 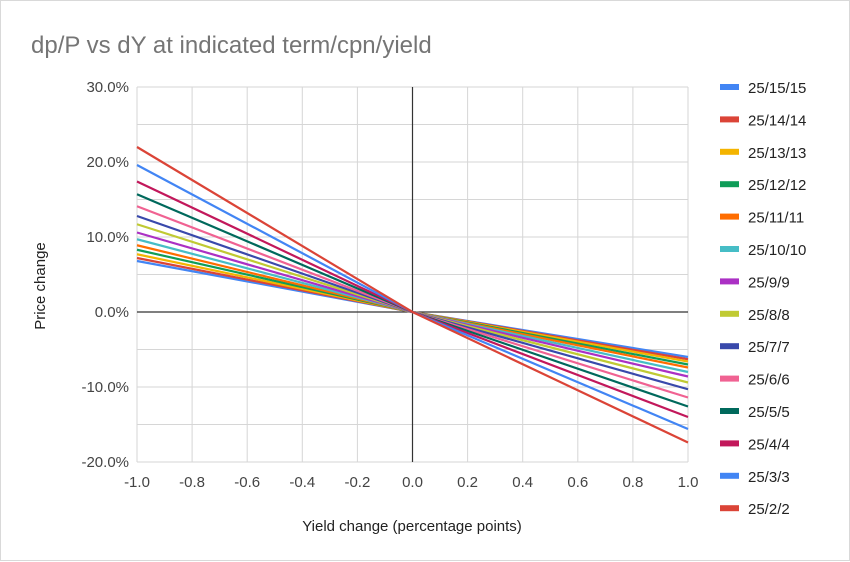 What do you see at coordinates (40, 286) in the screenshot?
I see `y-axis-title: Price change` at bounding box center [40, 286].